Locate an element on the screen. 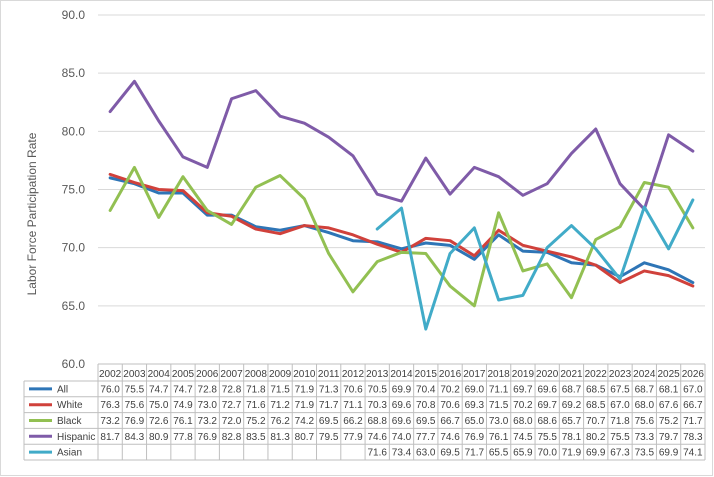 Image resolution: width=714 pixels, height=477 pixels. legend-label: Hispanic is located at coordinates (76, 437).